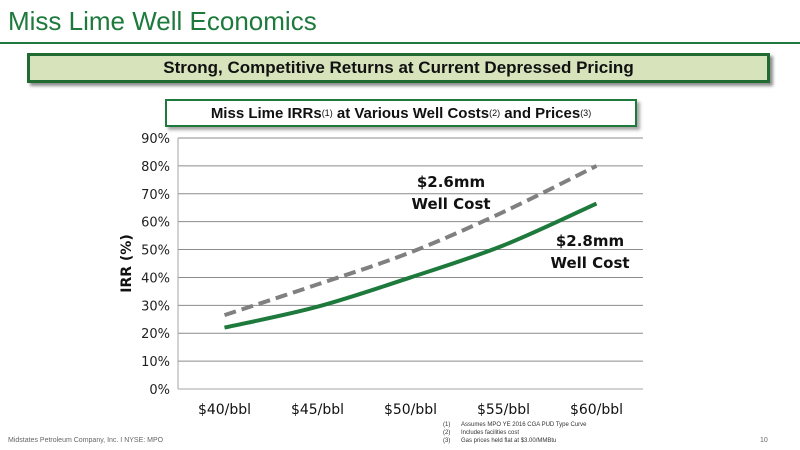  What do you see at coordinates (411, 265) in the screenshot?
I see `series-line-2-8mm` at bounding box center [411, 265].